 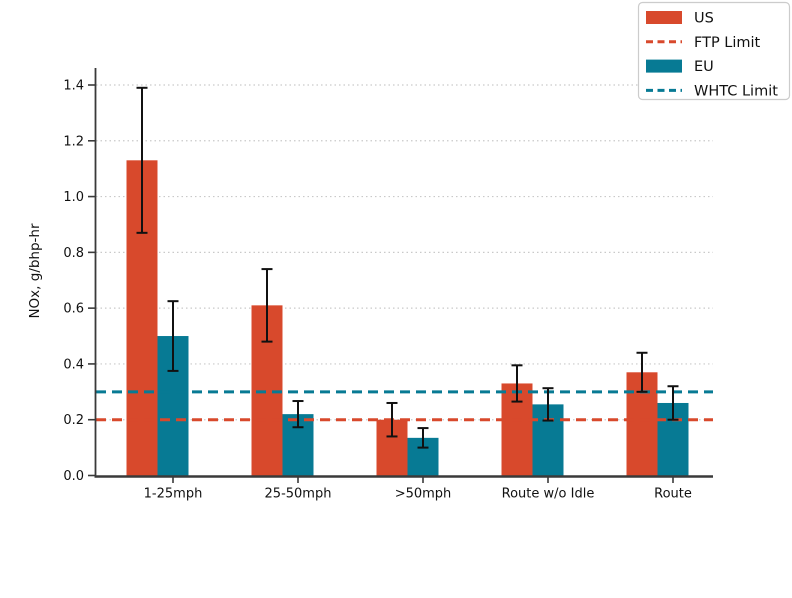 What do you see at coordinates (73, 309) in the screenshot?
I see `y-tick-label: 0.6` at bounding box center [73, 309].